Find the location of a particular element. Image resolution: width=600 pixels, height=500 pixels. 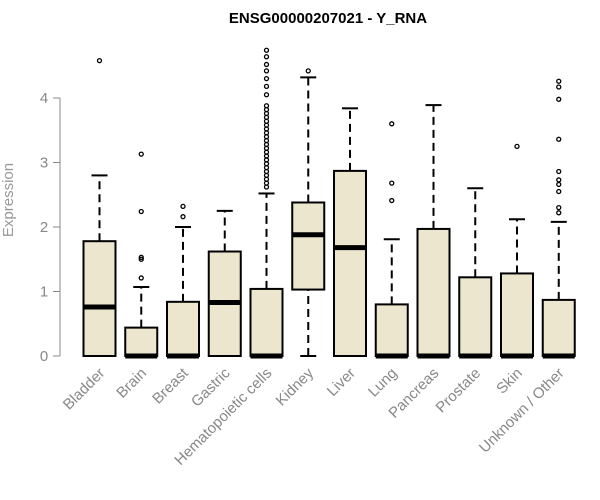

x-tick-label: Liver is located at coordinates (341, 382).